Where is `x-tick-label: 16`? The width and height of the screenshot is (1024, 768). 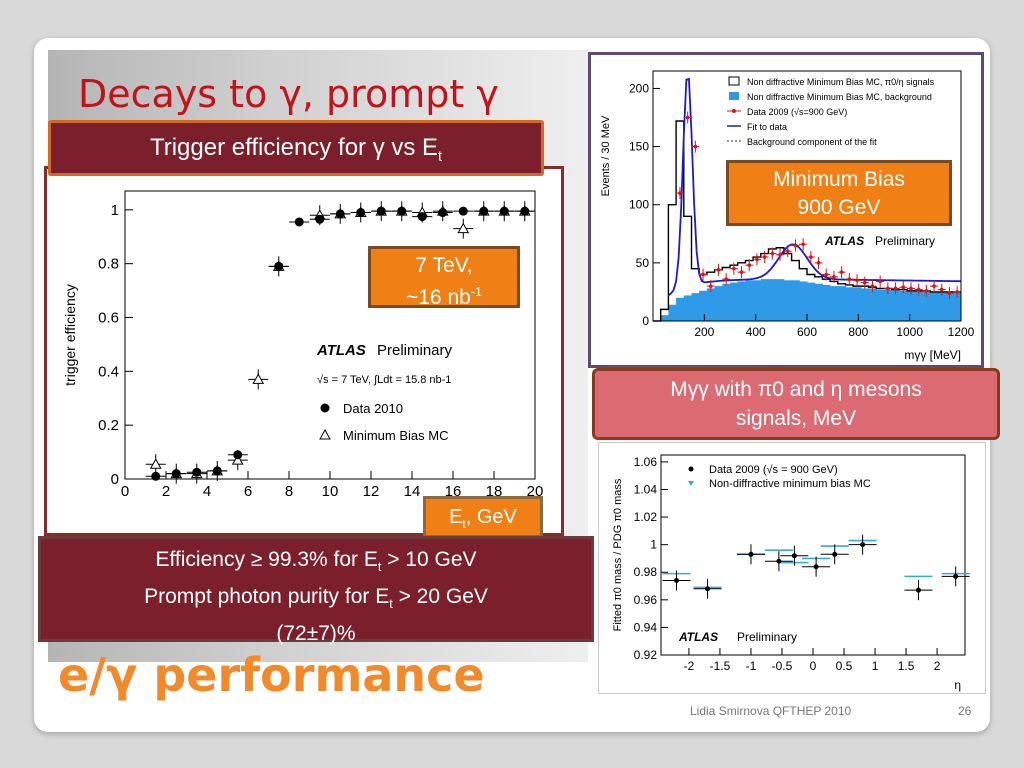 x-tick-label: 16 is located at coordinates (453, 491).